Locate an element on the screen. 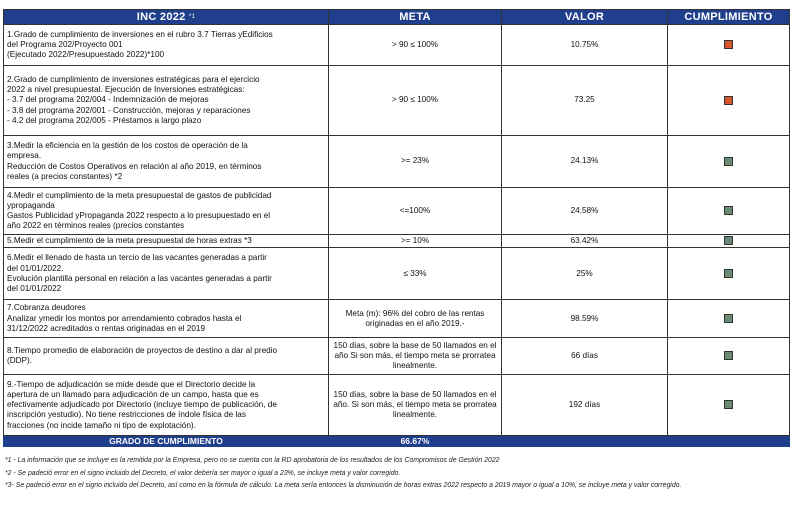 This screenshot has width=799, height=512. indicator-value: 66 días is located at coordinates (584, 356).